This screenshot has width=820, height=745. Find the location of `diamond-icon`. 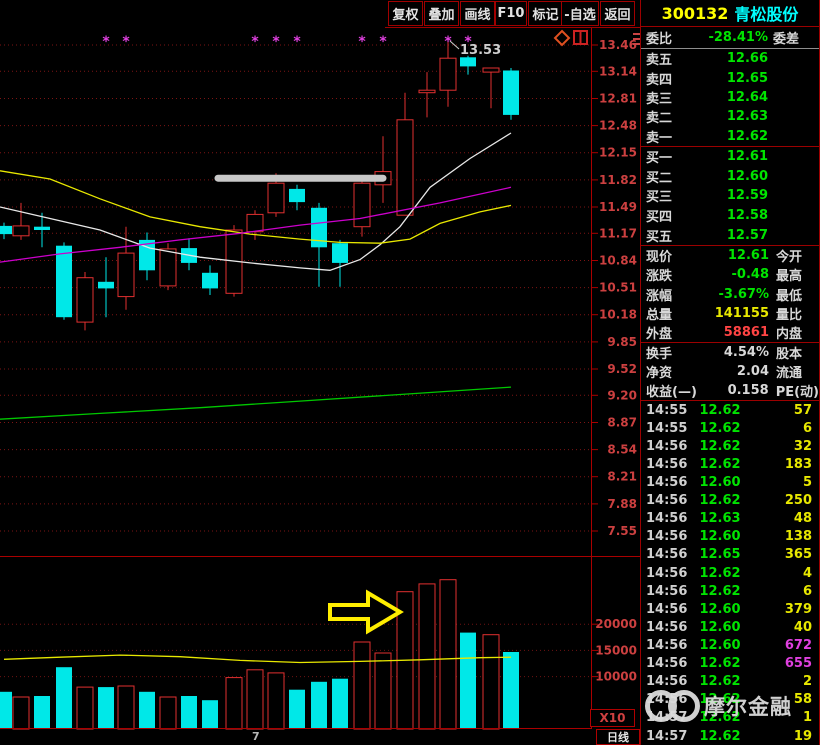

diamond-icon is located at coordinates (562, 38).